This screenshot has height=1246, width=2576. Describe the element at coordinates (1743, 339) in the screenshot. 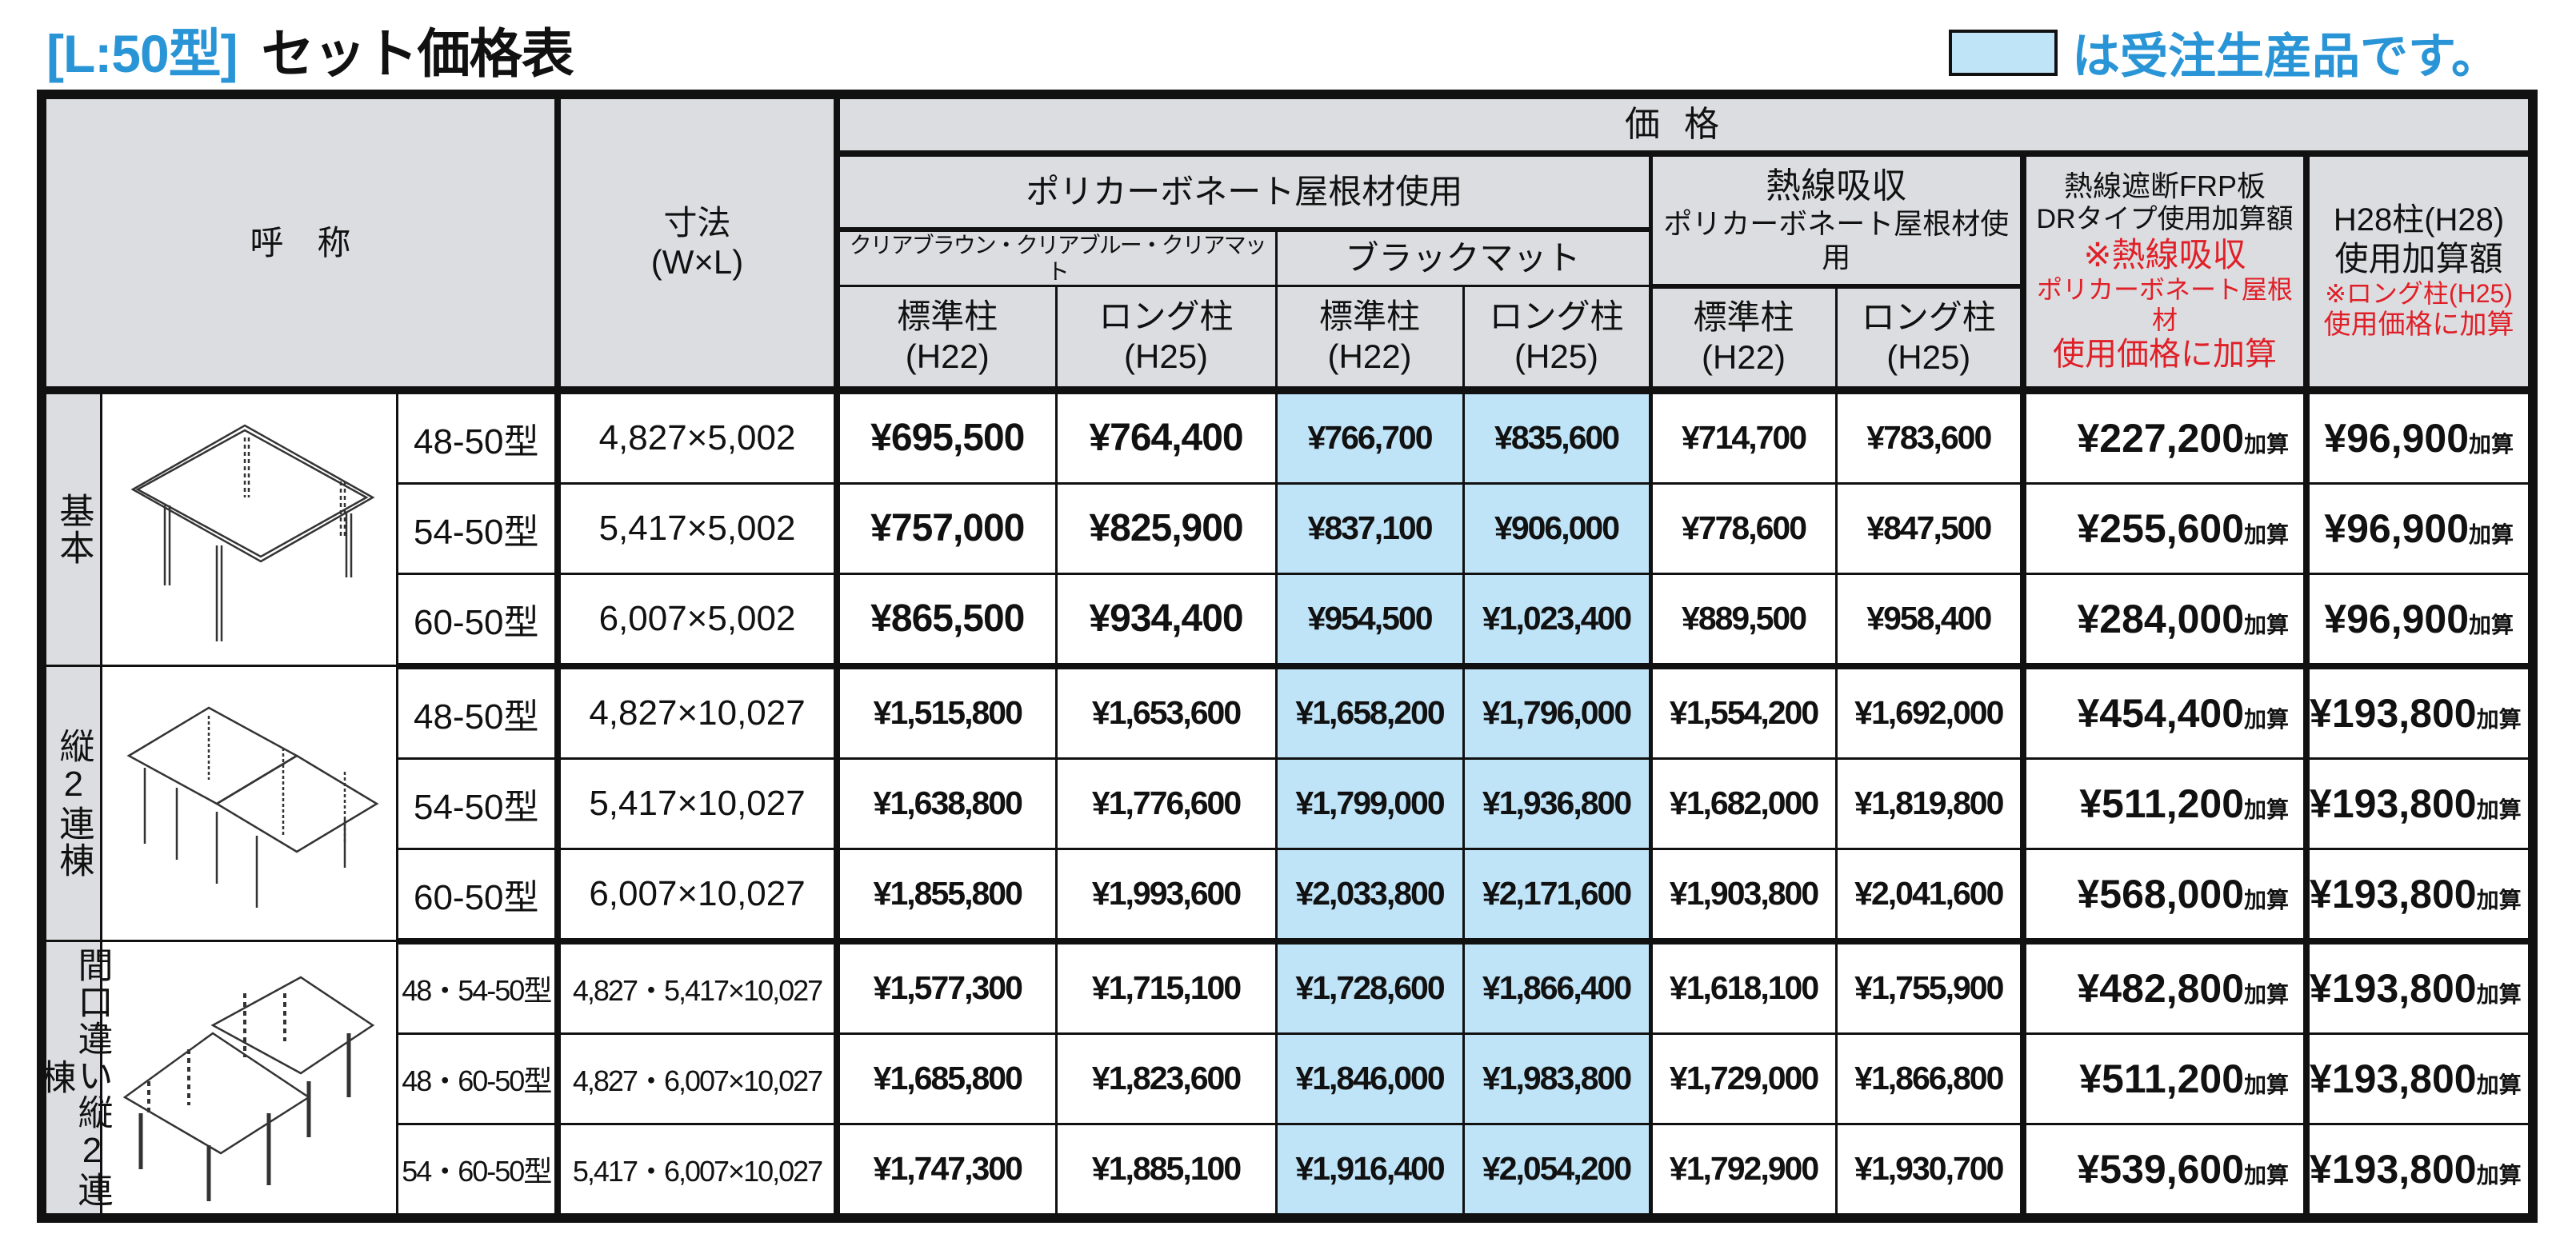

I see `header-standard-post: 標準柱 (H22)` at that location.